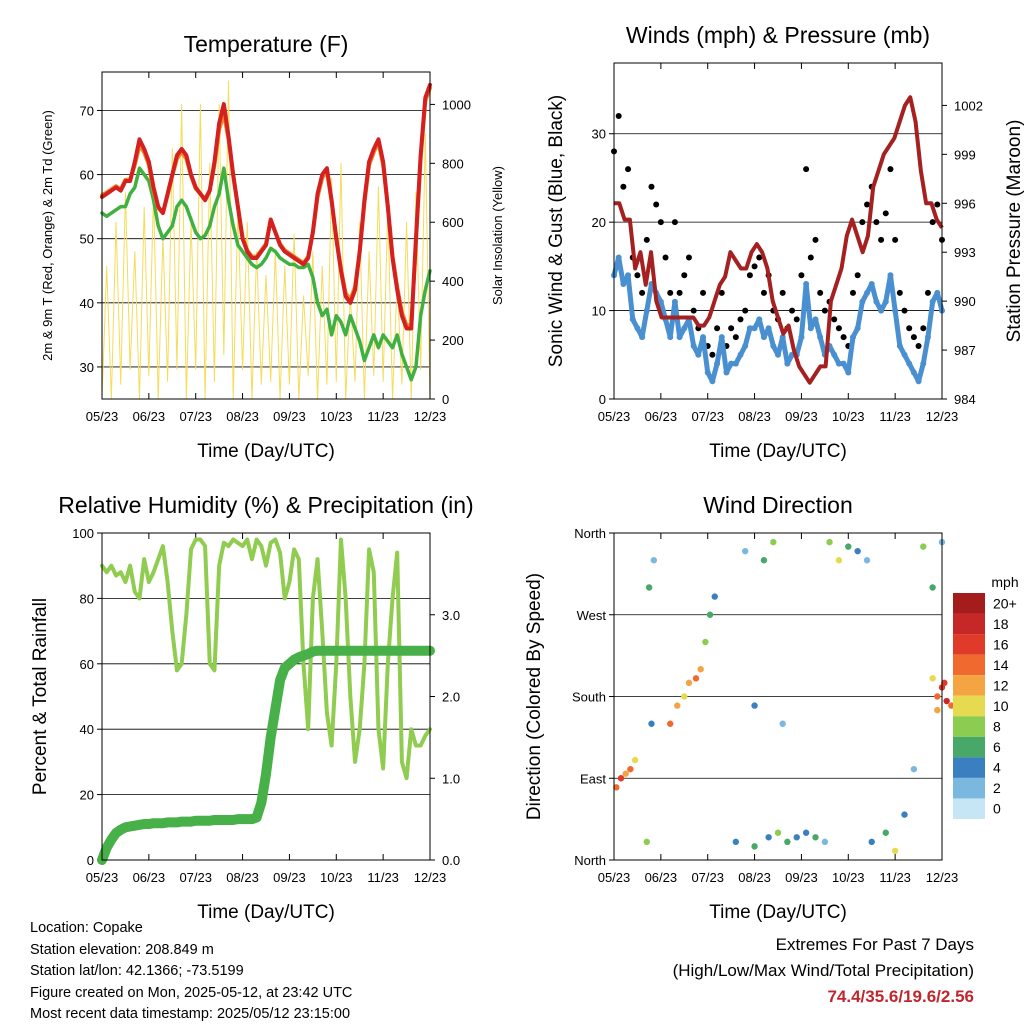  What do you see at coordinates (942, 877) in the screenshot?
I see `x-tick-label: 12/23` at bounding box center [942, 877].